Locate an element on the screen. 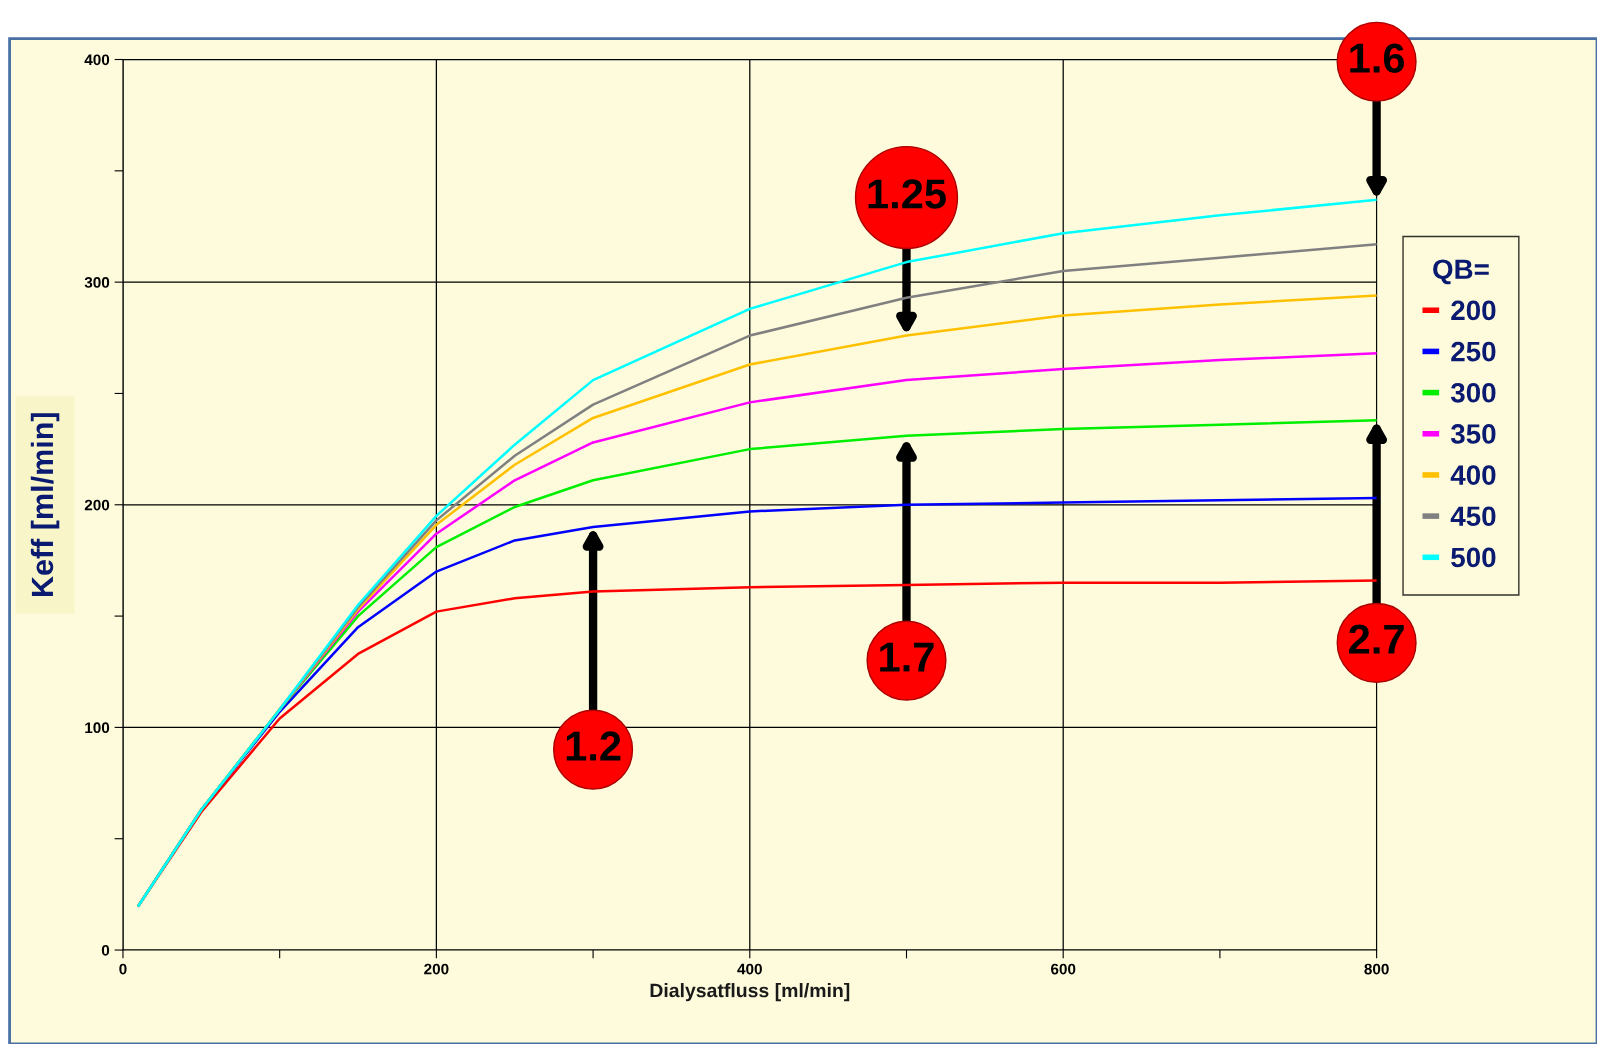  legend-label: 300 is located at coordinates (1473, 392).